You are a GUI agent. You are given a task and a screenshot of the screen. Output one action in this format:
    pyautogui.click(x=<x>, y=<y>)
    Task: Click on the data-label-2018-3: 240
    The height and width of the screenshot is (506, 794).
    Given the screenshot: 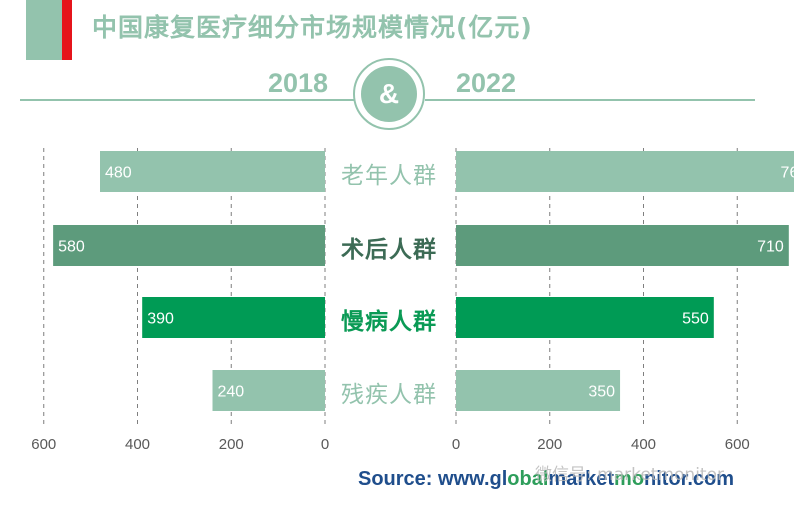 What is the action you would take?
    pyautogui.click(x=231, y=392)
    